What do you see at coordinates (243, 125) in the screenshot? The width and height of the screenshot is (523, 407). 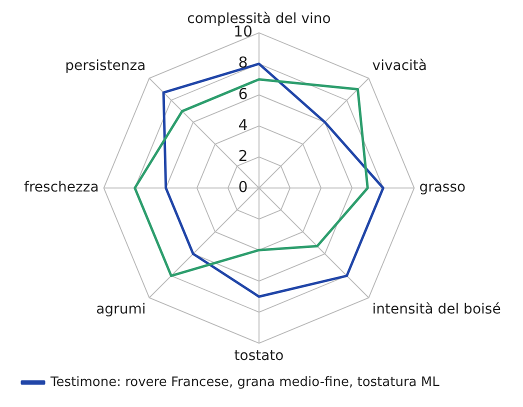 I see `y-tick-label: 4` at bounding box center [243, 125].